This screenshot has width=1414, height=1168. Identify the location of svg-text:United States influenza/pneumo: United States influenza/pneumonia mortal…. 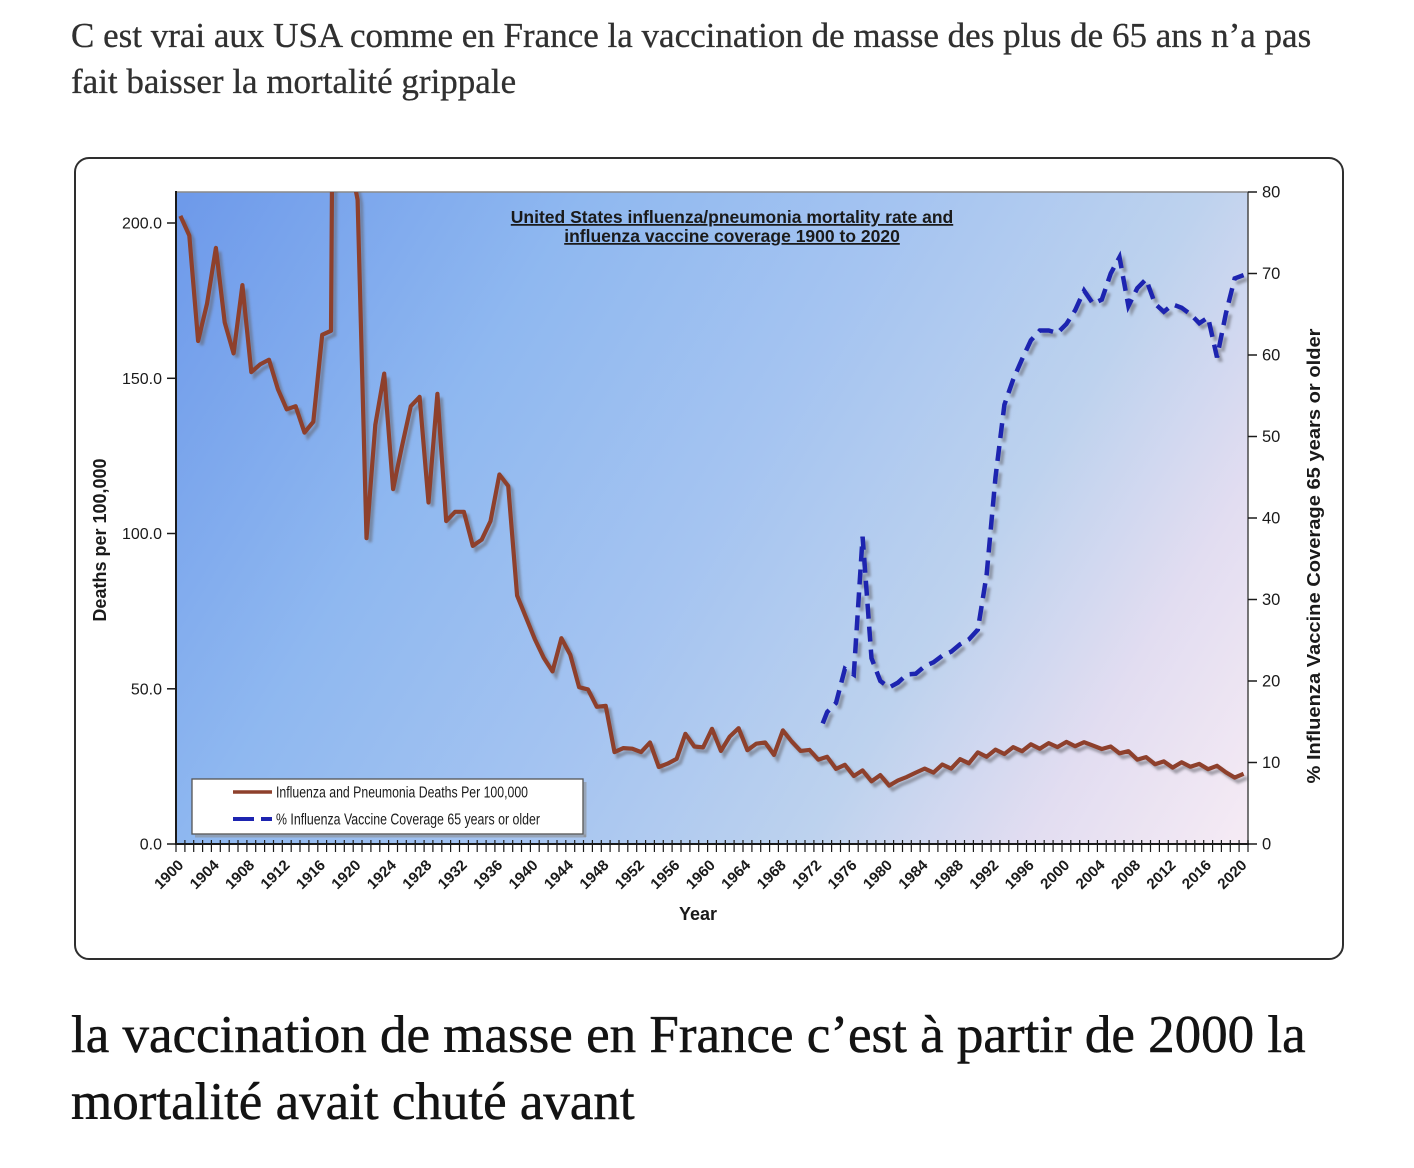
(732, 217).